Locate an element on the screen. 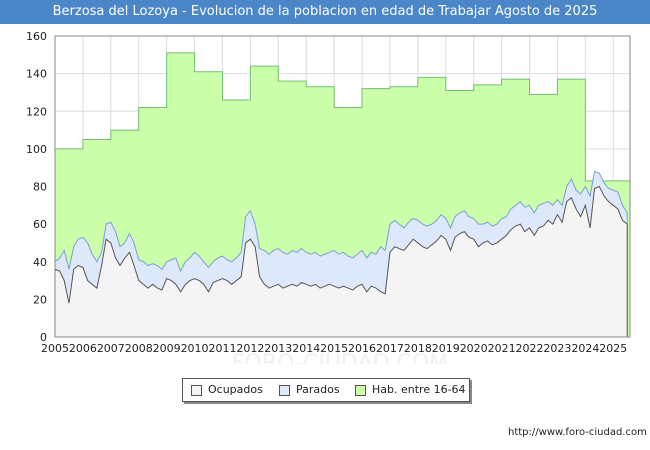  y-tick-label: 60 is located at coordinates (40, 224).